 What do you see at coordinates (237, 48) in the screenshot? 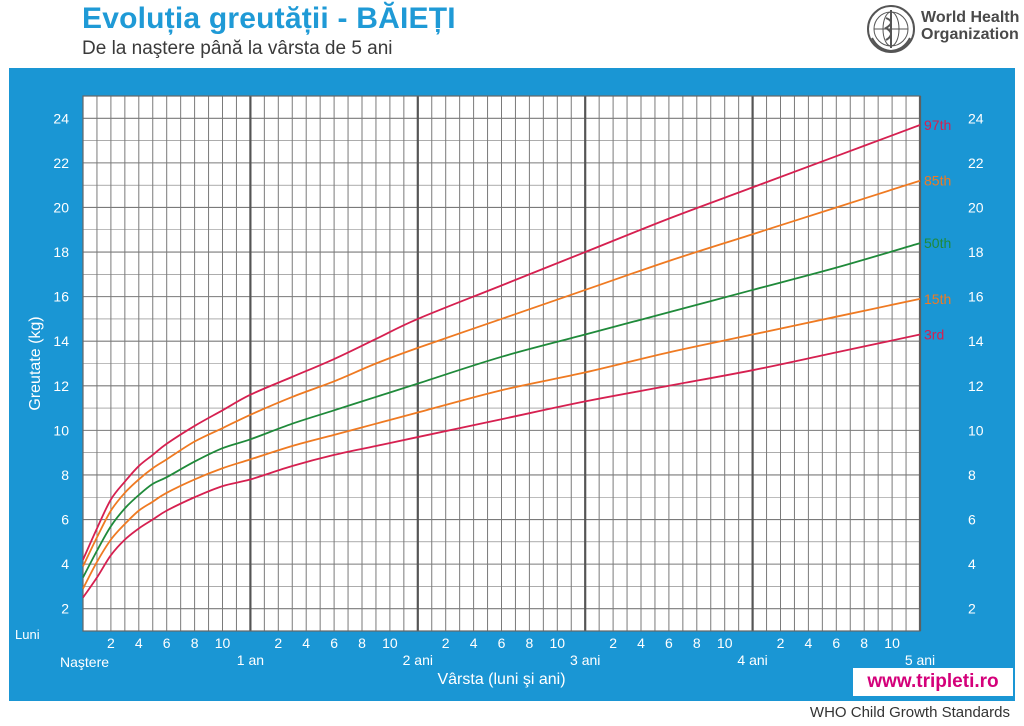
I see `chart-subtitle: De la naştere până la vârsta de 5 ani` at bounding box center [237, 48].